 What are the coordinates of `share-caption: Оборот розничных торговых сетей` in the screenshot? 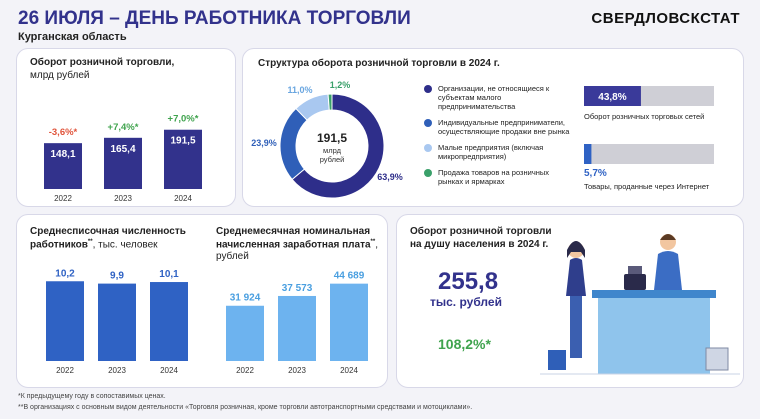 It's located at (644, 116).